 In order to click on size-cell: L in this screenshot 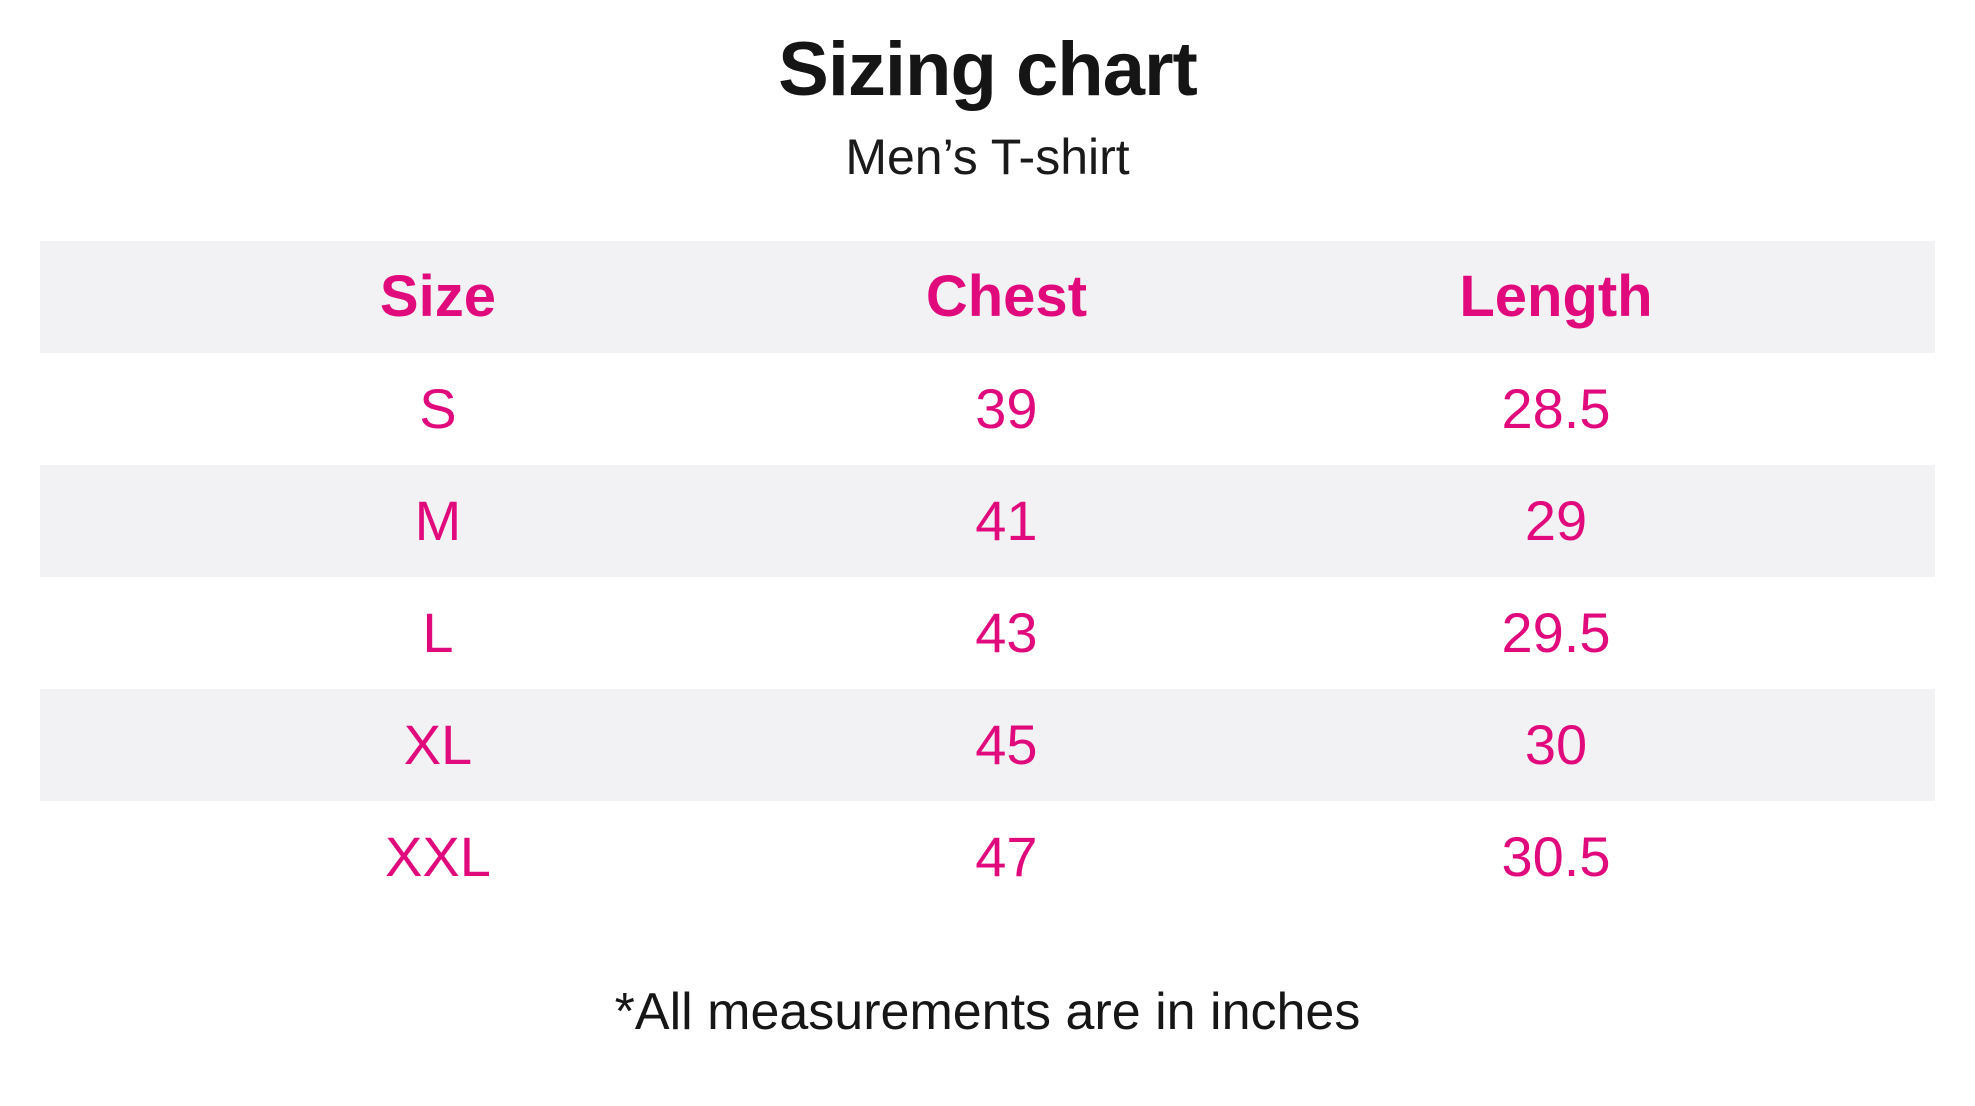, I will do `click(438, 632)`.